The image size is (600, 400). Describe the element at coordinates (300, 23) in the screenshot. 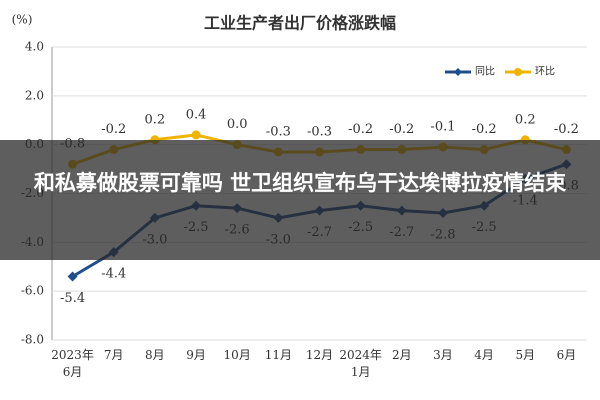

I see `chart-title: 工业生产者出厂价格涨跌幅` at that location.